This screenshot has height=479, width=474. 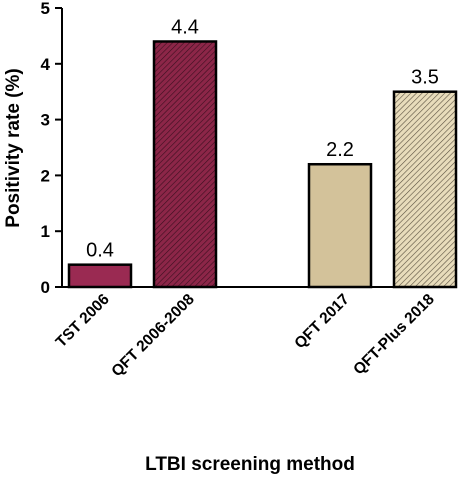 I want to click on data-label: 0.4, so click(x=100, y=251).